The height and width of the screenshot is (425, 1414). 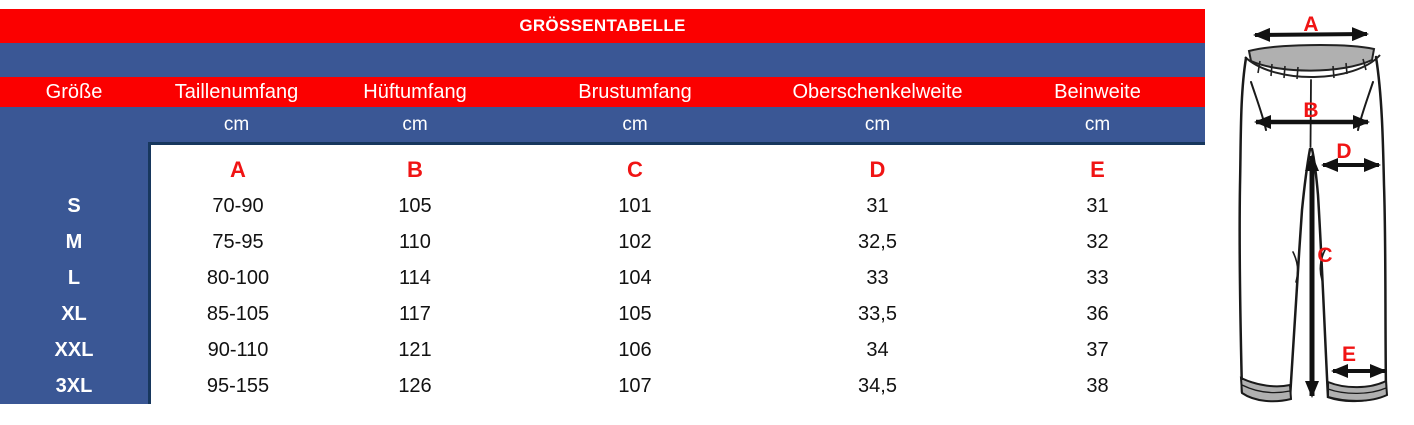 I want to click on size-label: XXL, so click(x=74, y=349).